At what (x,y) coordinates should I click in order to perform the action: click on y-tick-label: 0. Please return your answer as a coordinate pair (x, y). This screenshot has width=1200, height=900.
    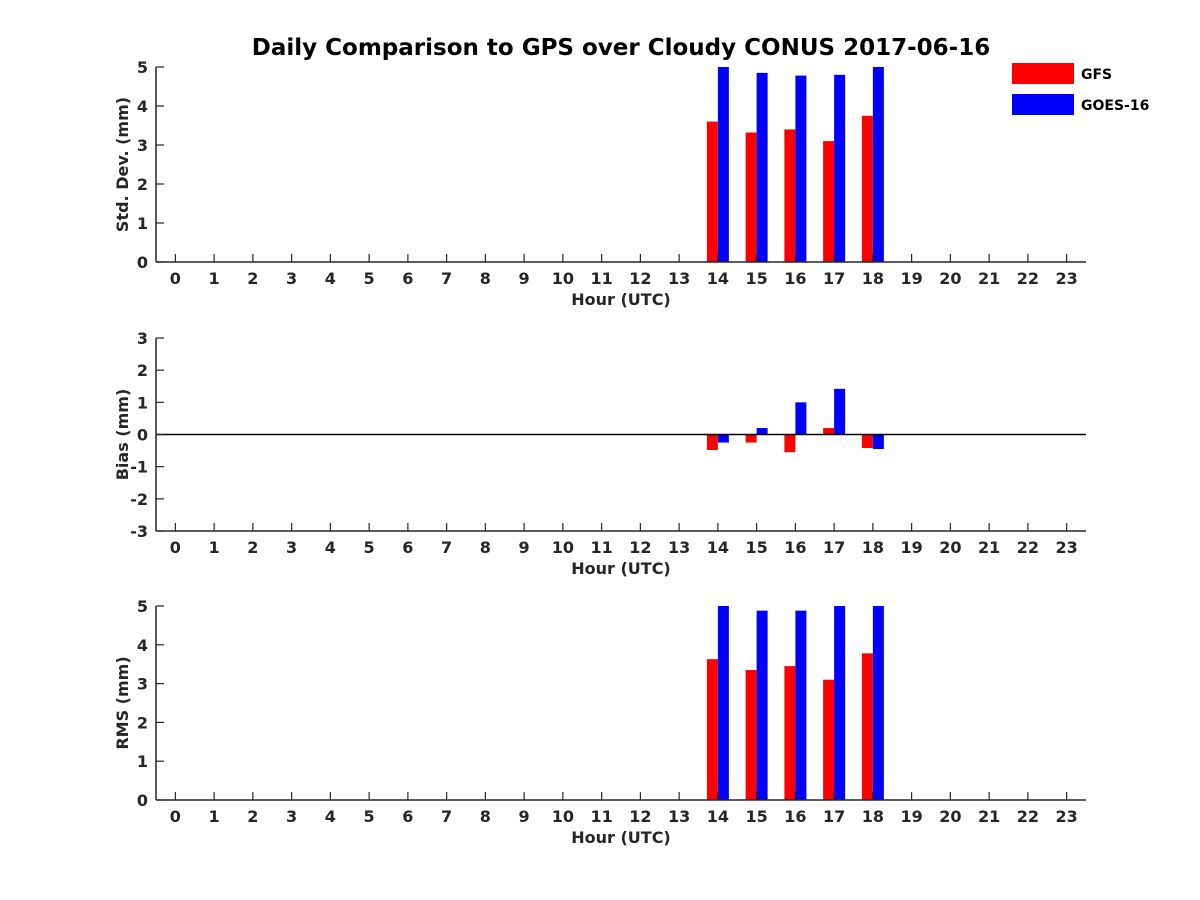
    Looking at the image, I should click on (142, 435).